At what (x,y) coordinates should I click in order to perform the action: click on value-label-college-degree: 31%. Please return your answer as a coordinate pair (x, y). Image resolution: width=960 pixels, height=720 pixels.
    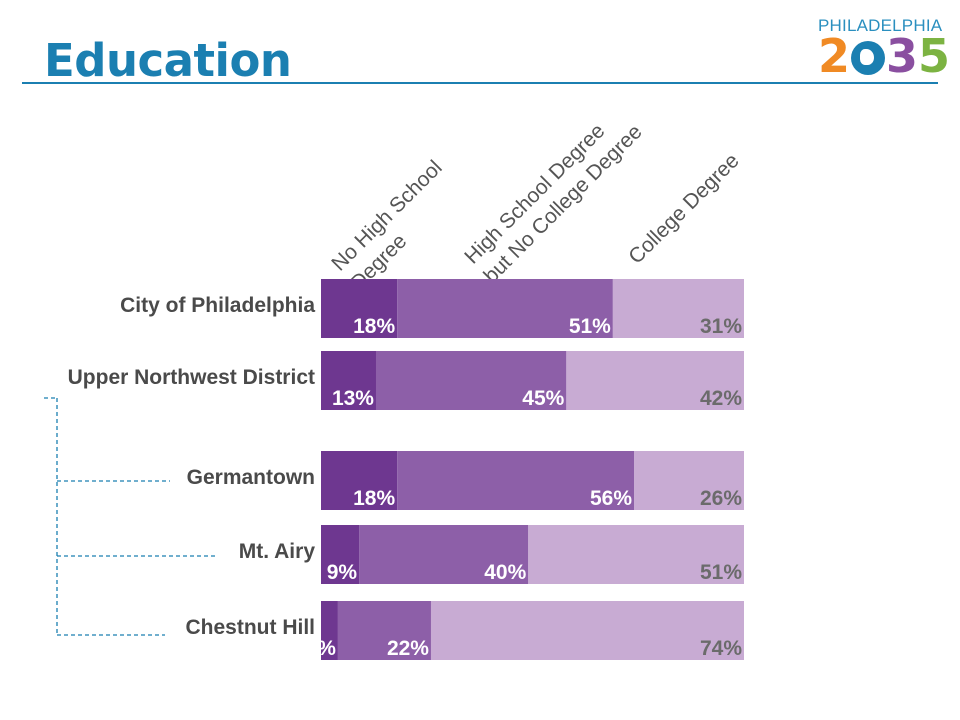
    Looking at the image, I should click on (721, 326).